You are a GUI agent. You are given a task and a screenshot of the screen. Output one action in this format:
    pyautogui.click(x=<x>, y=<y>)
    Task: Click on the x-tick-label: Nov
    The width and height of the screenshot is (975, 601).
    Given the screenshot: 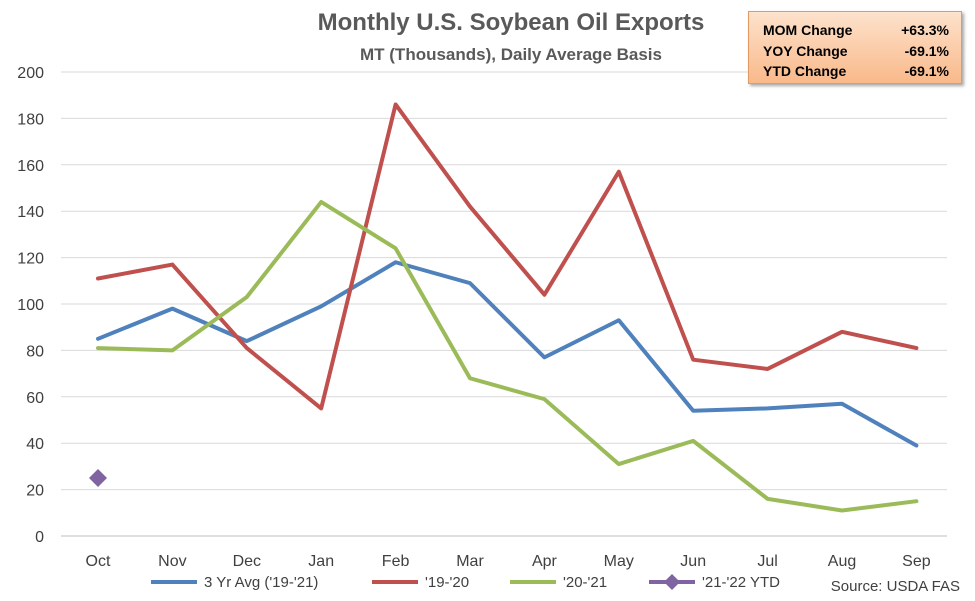 What is the action you would take?
    pyautogui.click(x=172, y=561)
    